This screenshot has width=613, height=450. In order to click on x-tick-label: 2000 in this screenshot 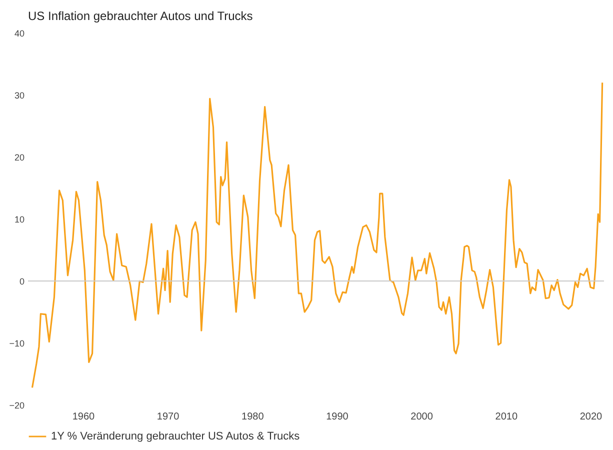, I will do `click(422, 417)`.